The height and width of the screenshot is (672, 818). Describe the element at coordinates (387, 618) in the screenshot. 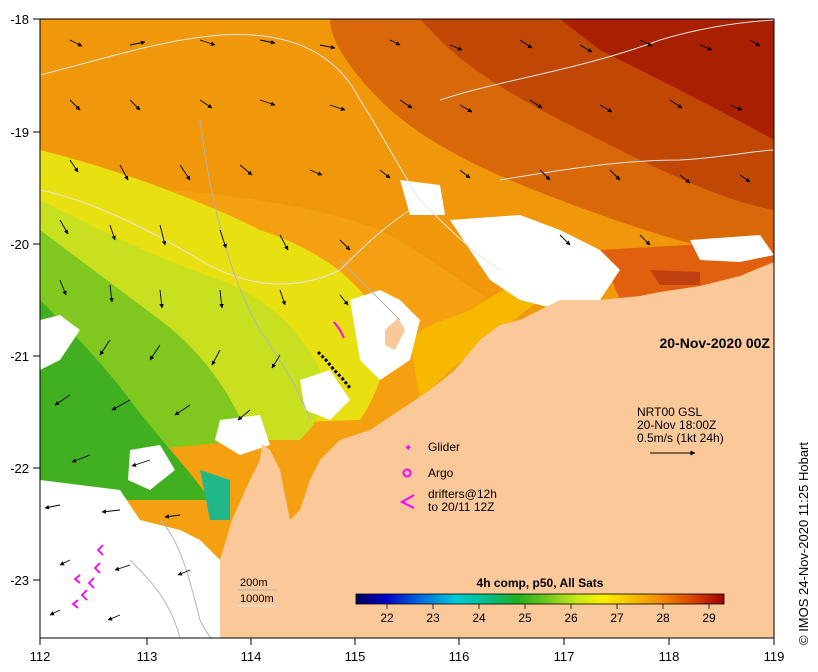

I see `colorbar-tick: 22` at that location.